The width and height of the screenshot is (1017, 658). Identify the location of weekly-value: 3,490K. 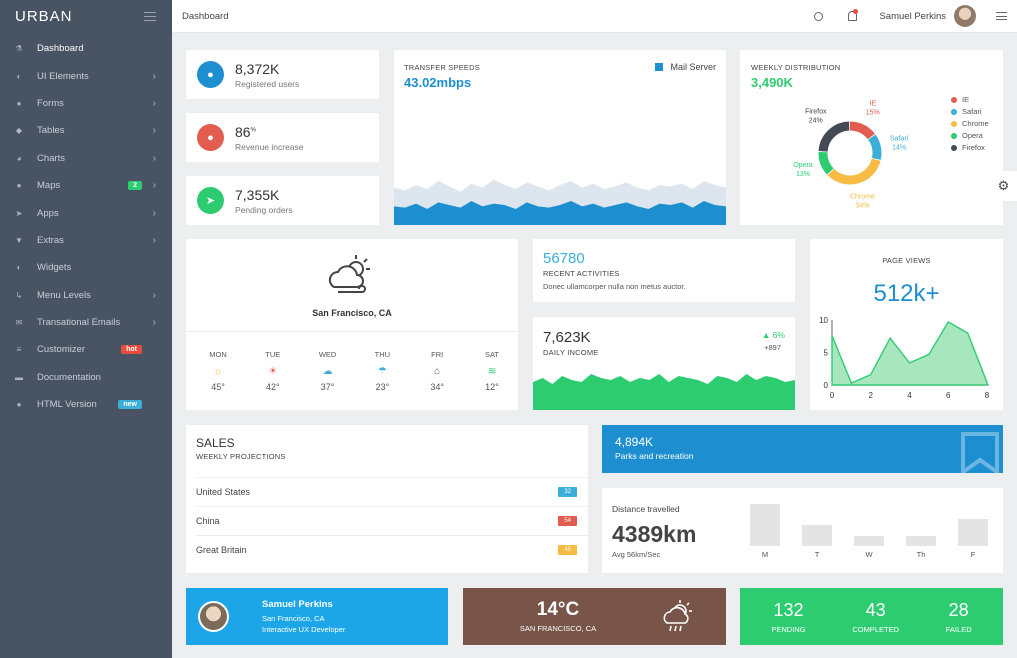
(772, 82).